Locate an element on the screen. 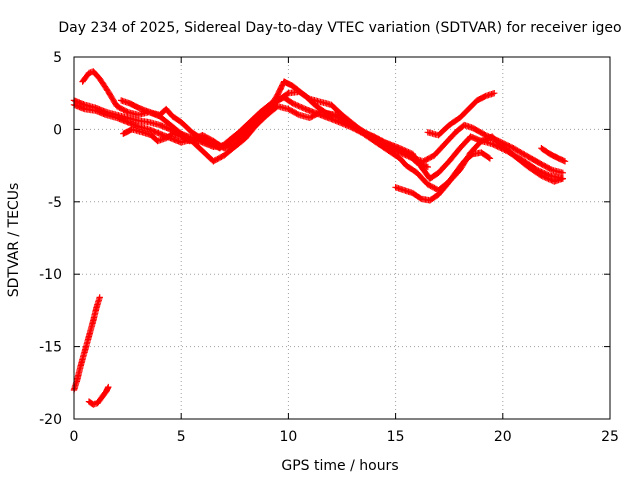 This screenshot has width=640, height=480. y-tick-label: -5 is located at coordinates (55, 203).